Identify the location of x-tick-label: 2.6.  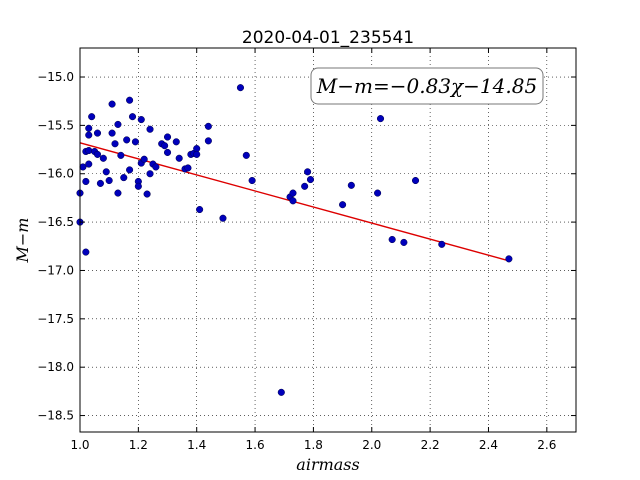
(546, 445).